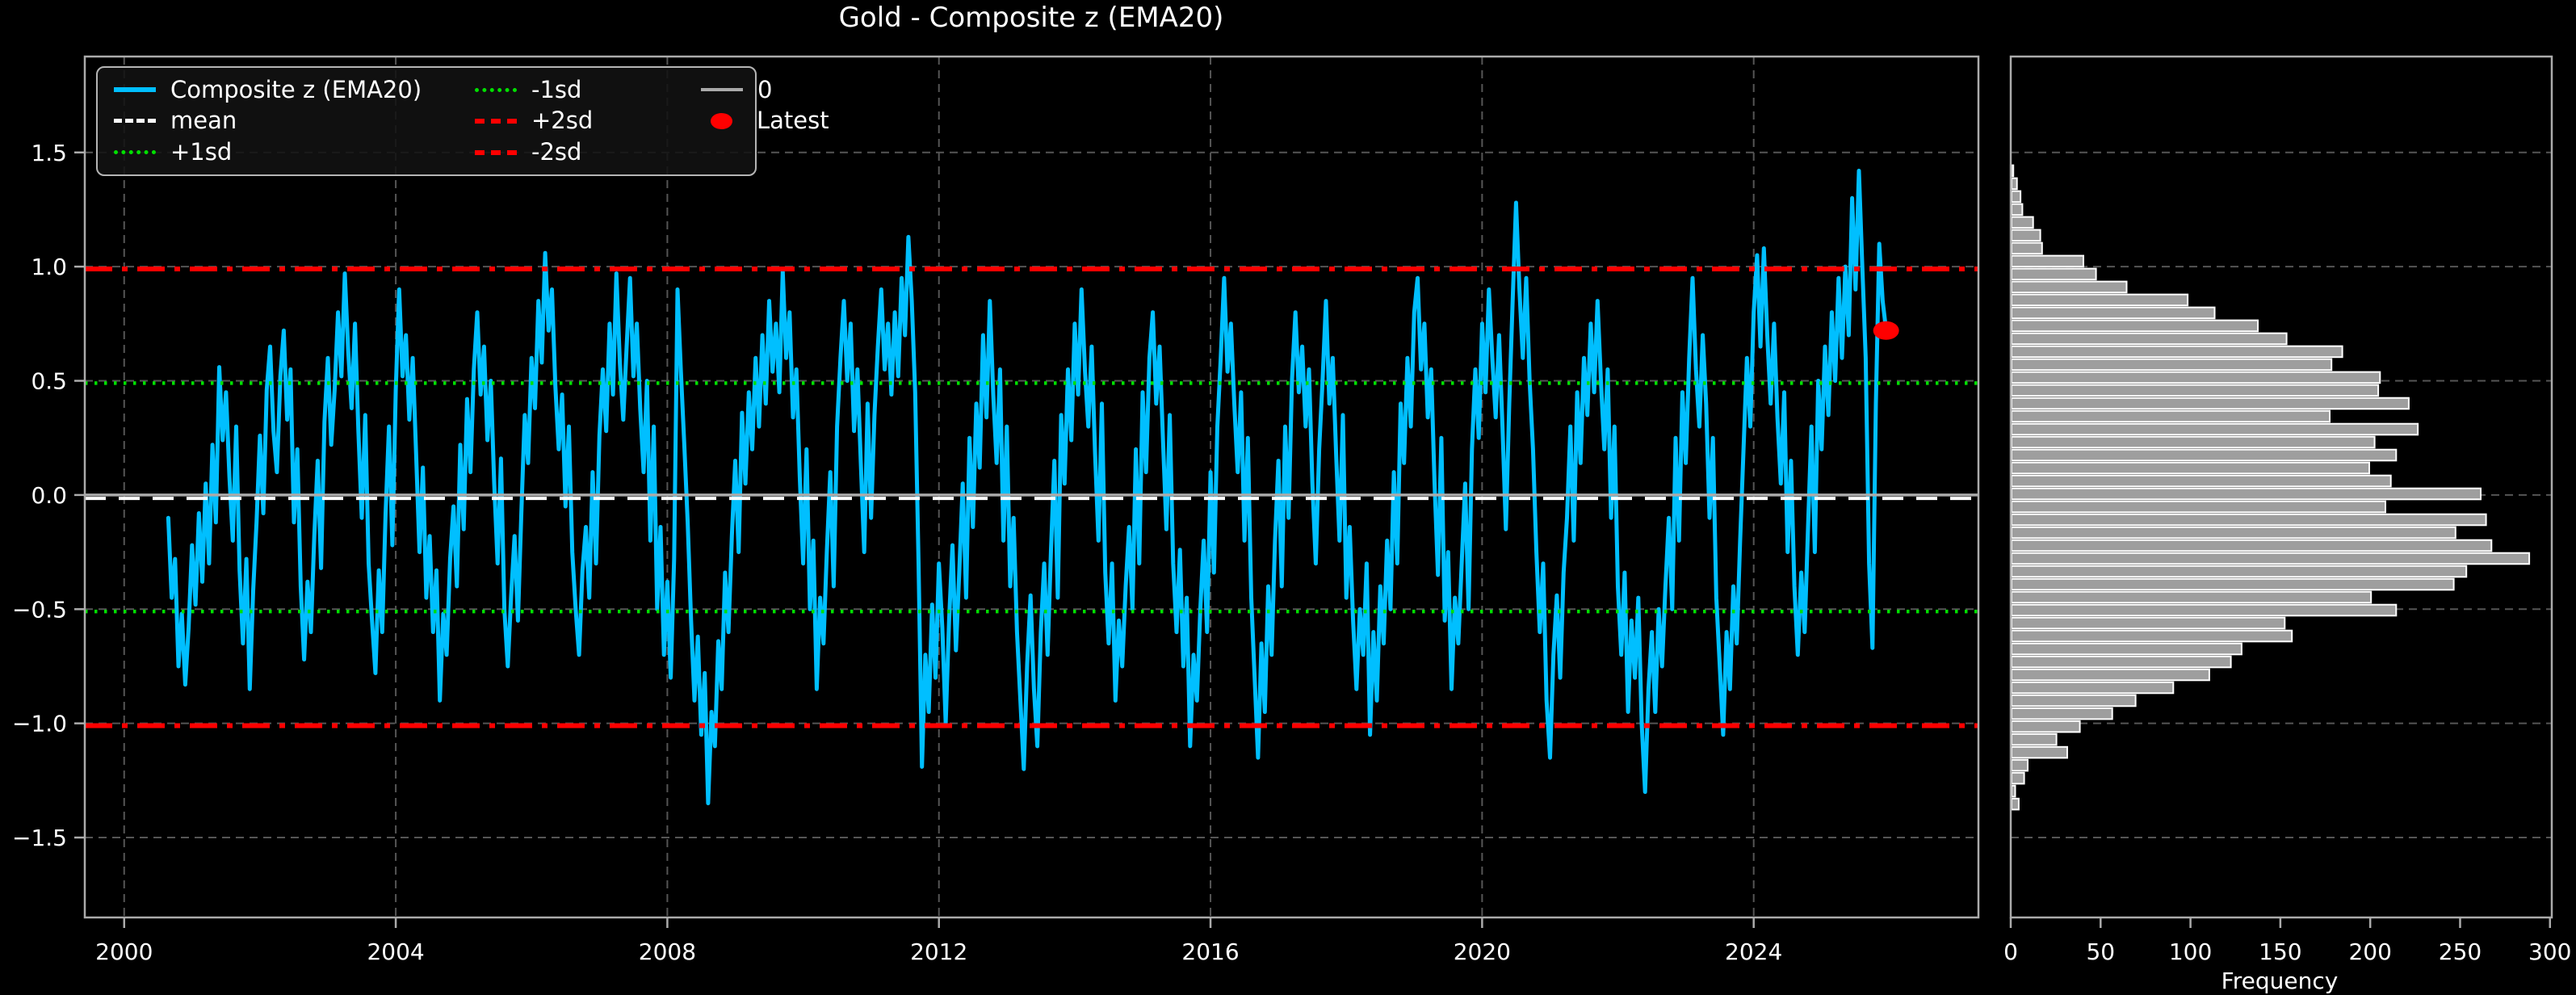 Image resolution: width=2576 pixels, height=995 pixels. Describe the element at coordinates (562, 121) in the screenshot. I see `legend-label: +2sd` at that location.